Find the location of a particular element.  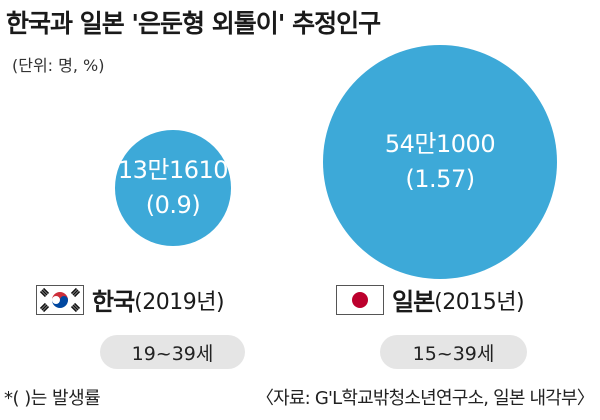

chart-title: 한국과 일본 '은둔형 외톨이' 추정인구 is located at coordinates (193, 23).